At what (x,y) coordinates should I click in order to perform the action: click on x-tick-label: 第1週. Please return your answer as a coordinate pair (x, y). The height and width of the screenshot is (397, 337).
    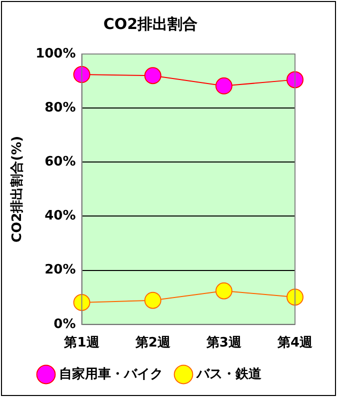
    Looking at the image, I should click on (81, 343).